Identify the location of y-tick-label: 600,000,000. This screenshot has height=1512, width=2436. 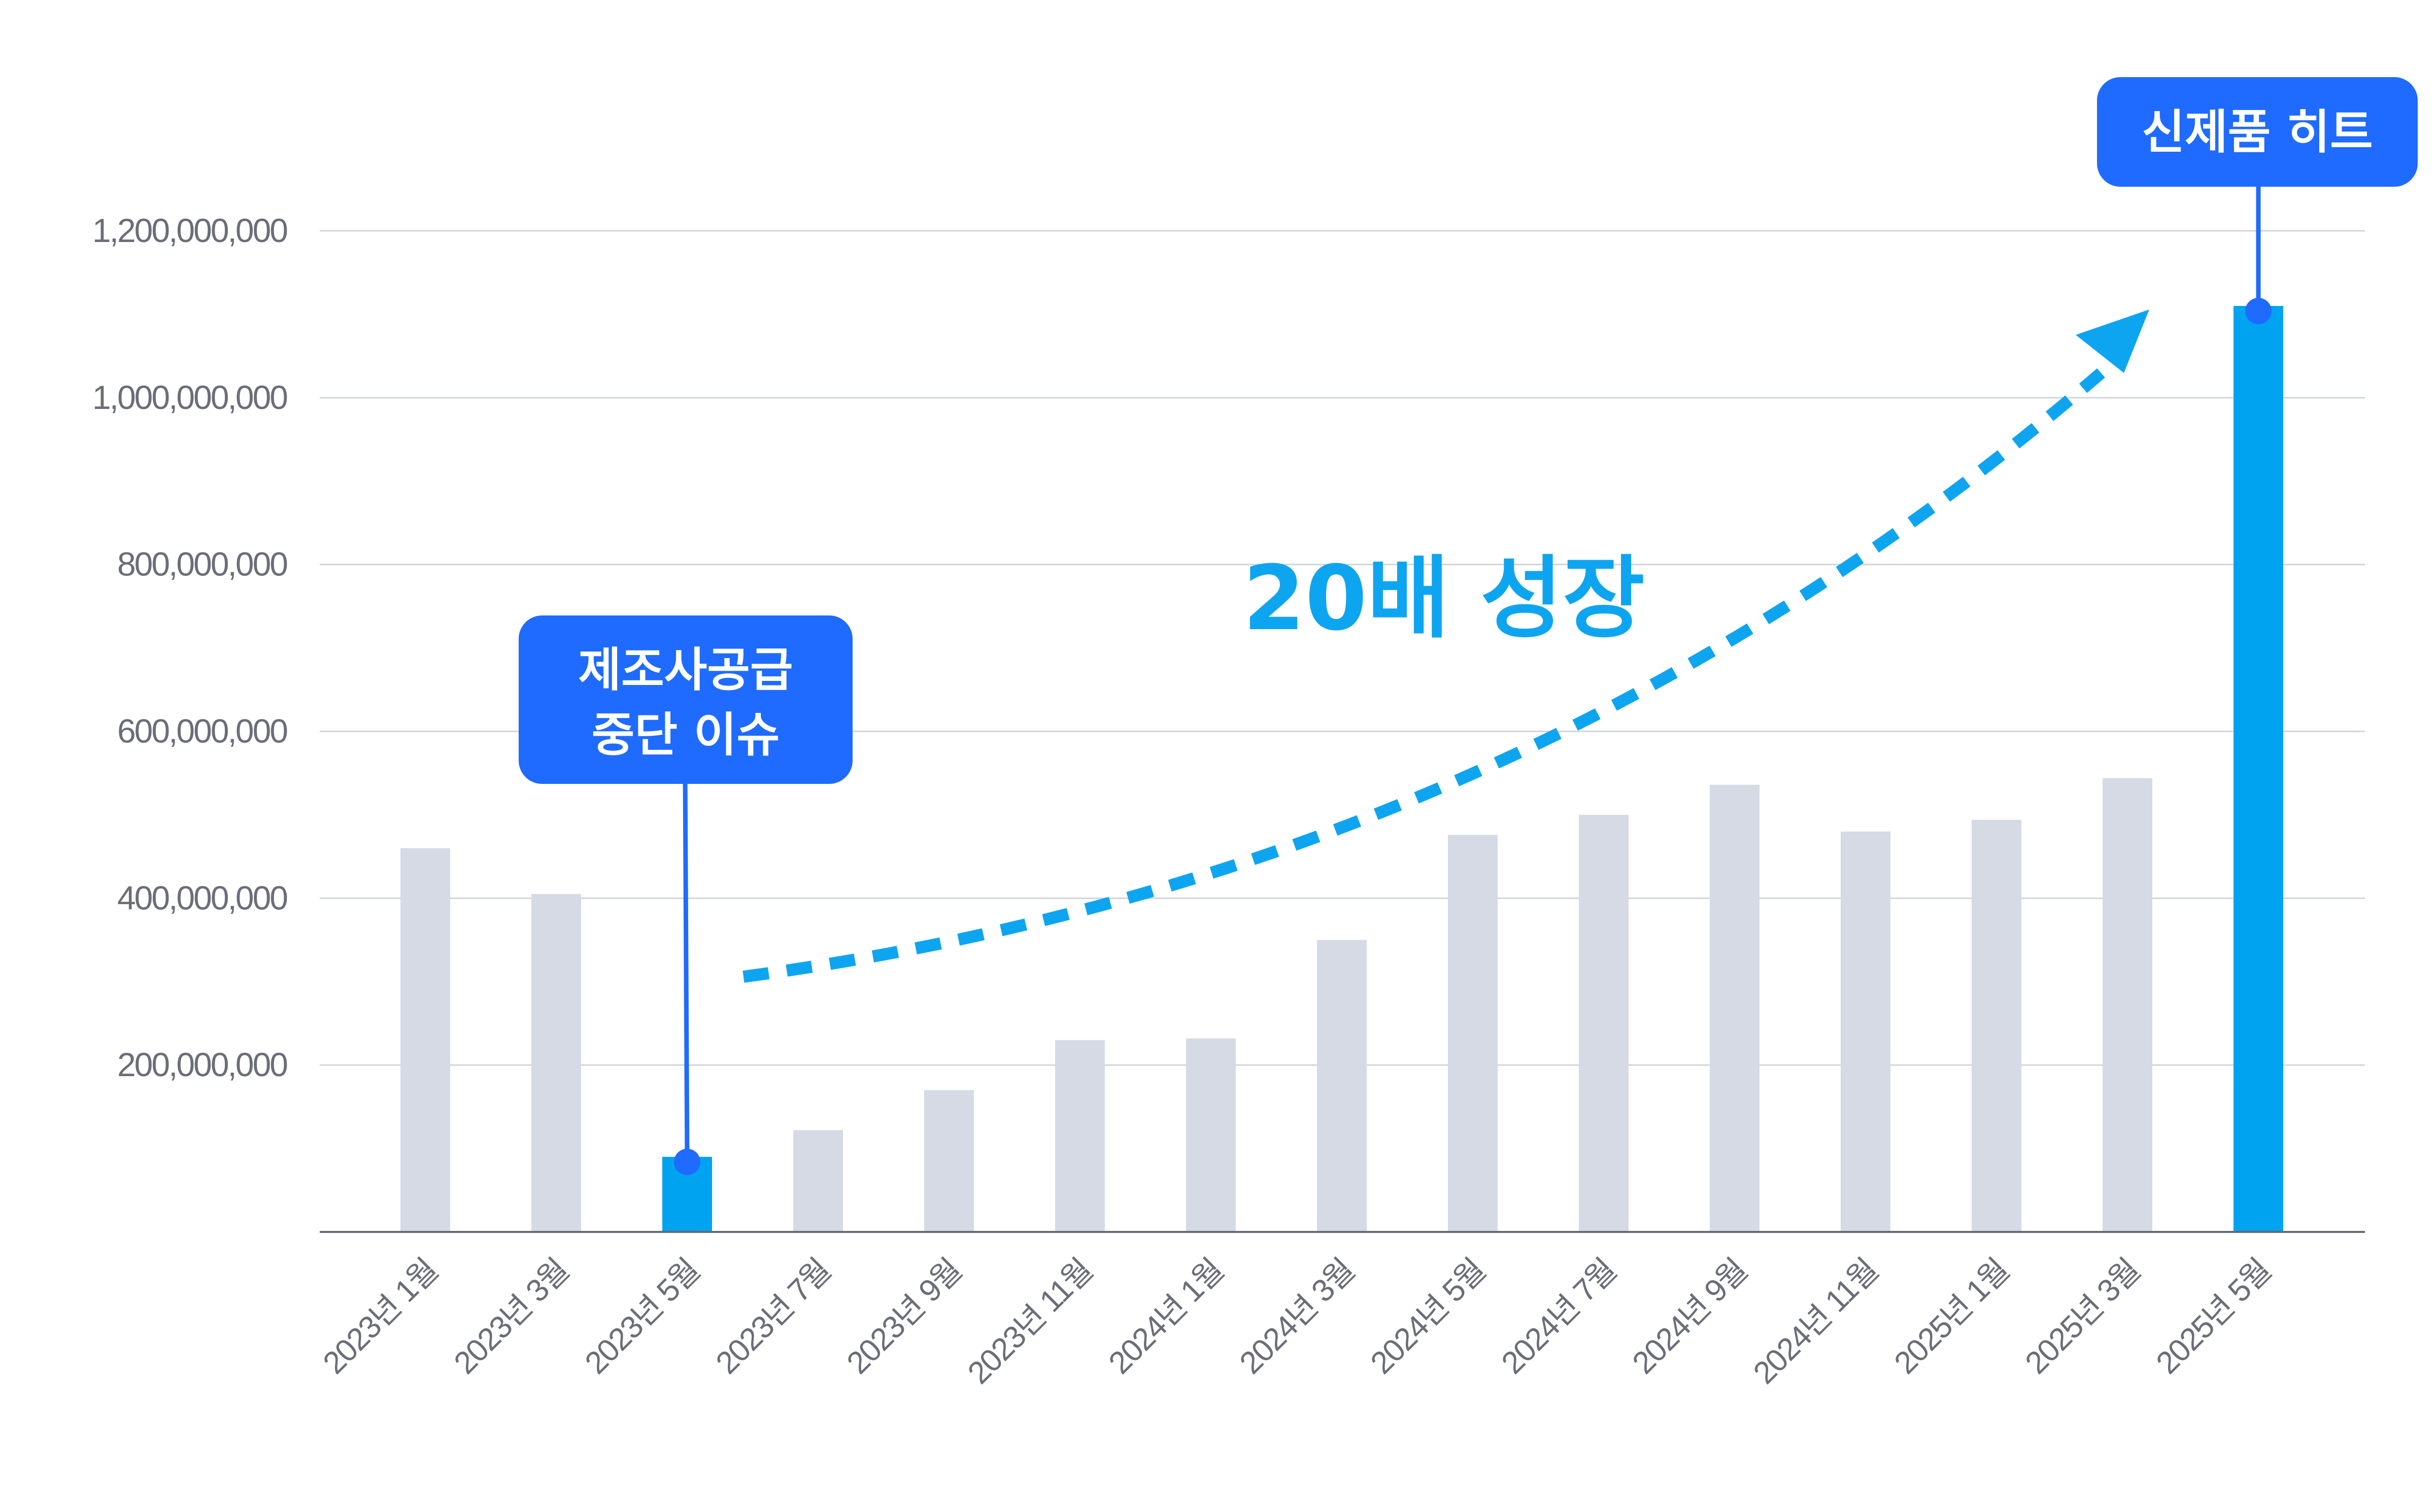
(202, 731).